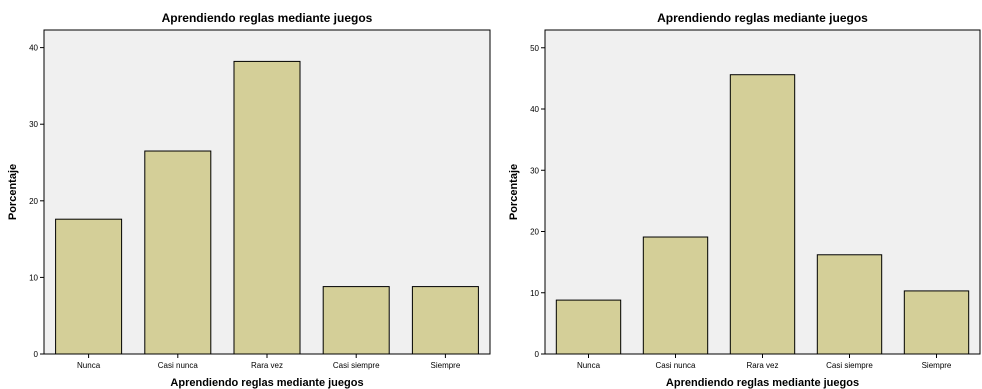  I want to click on chart-right-y-tick-label: 20, so click(534, 232).